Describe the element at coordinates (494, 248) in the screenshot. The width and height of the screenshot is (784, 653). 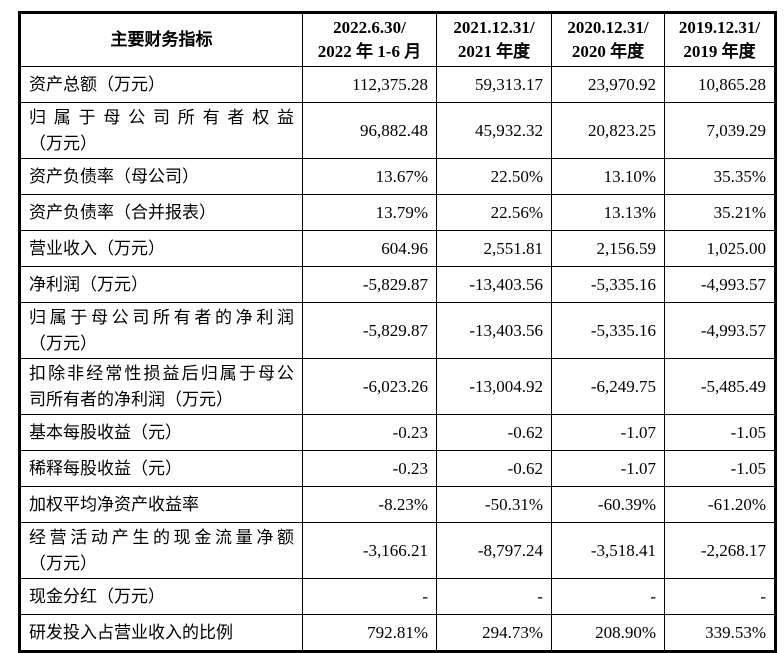
I see `value-cell-2021: 2,551.81` at that location.